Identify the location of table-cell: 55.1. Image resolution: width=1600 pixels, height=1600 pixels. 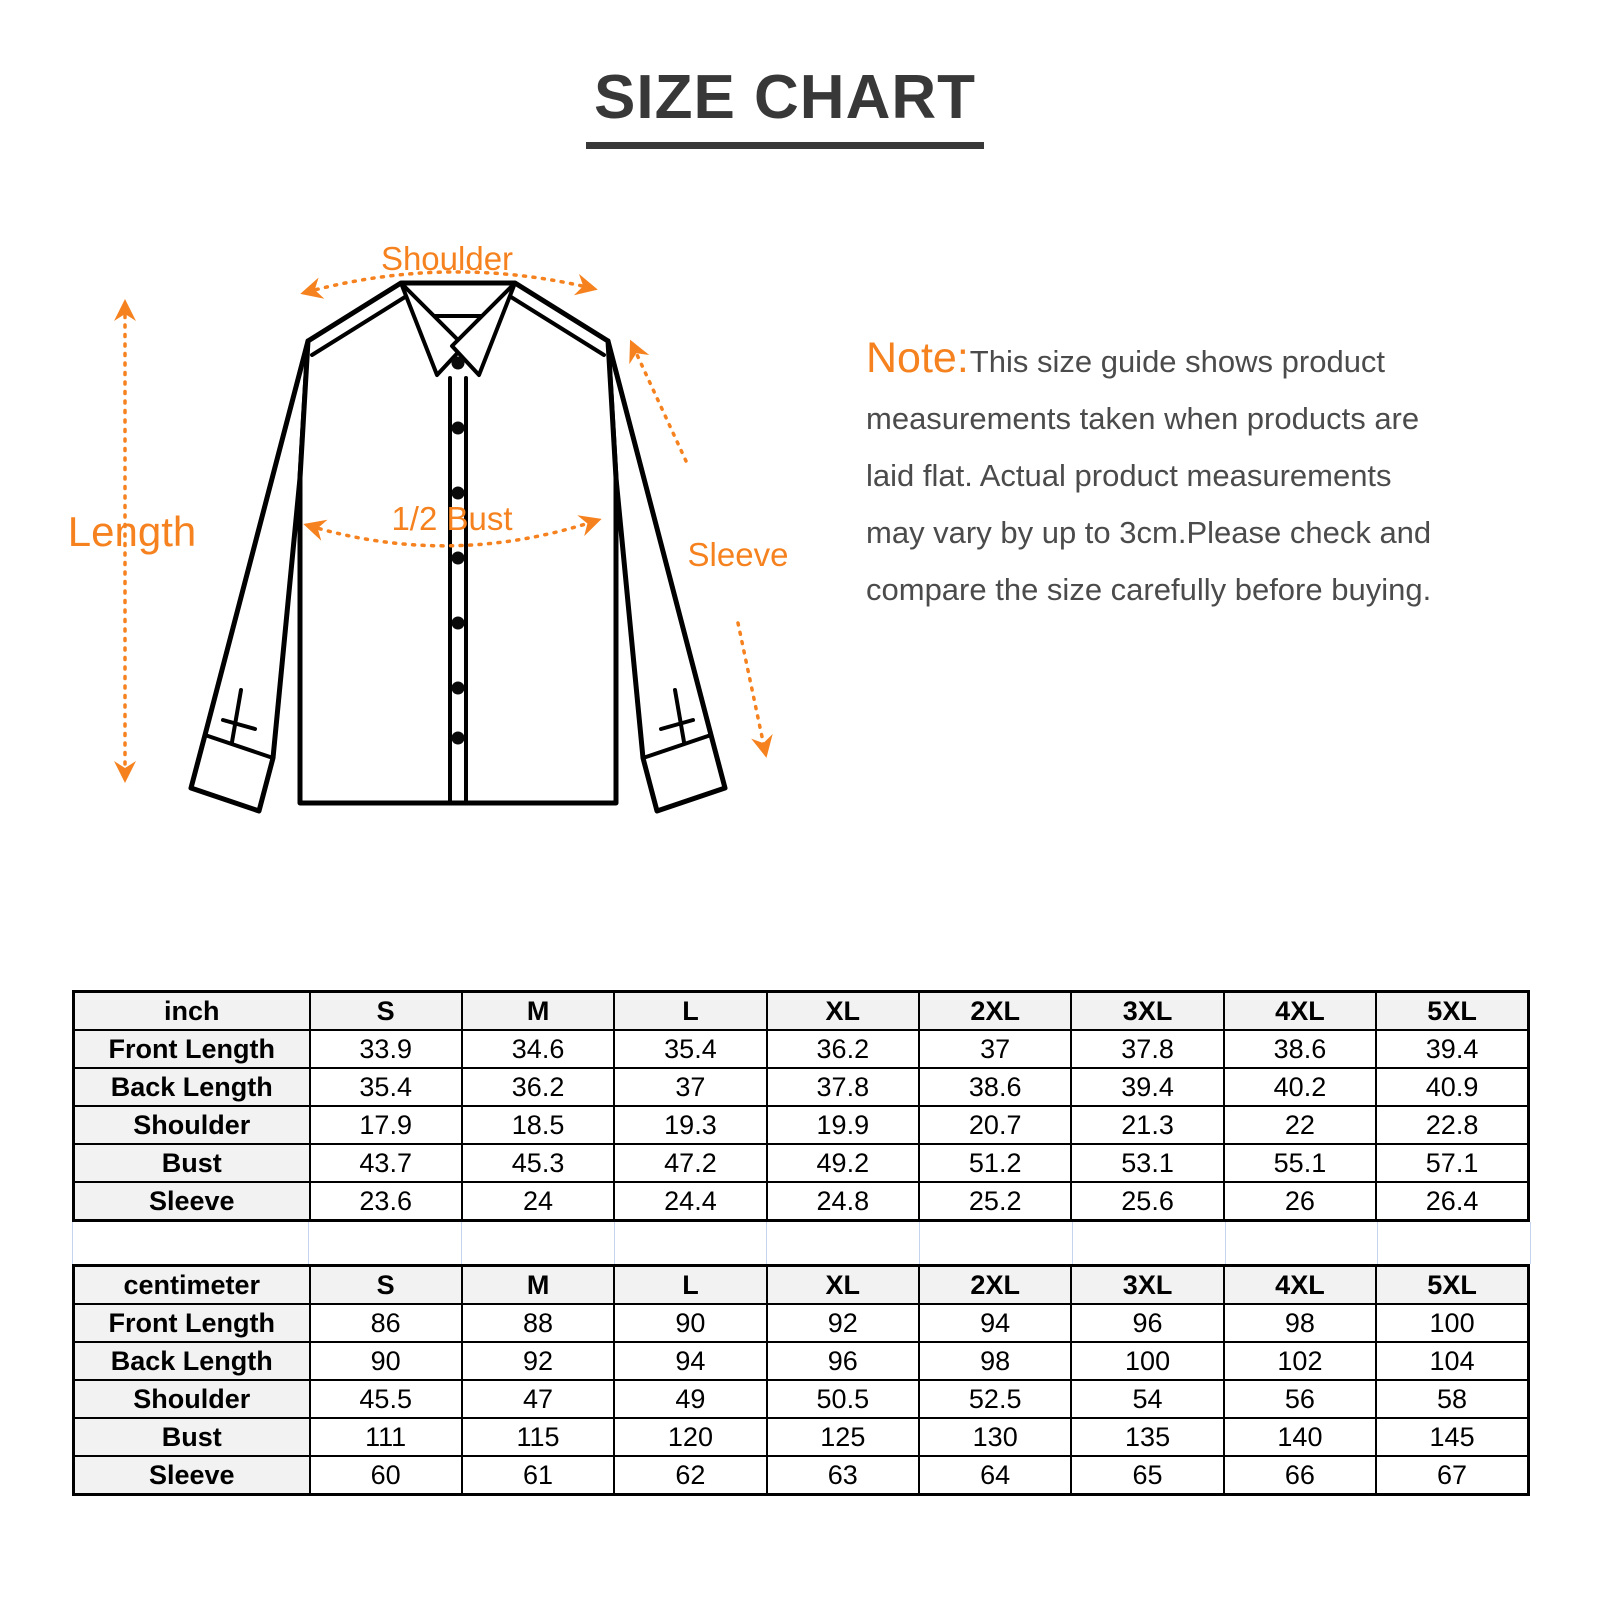
(1300, 1163).